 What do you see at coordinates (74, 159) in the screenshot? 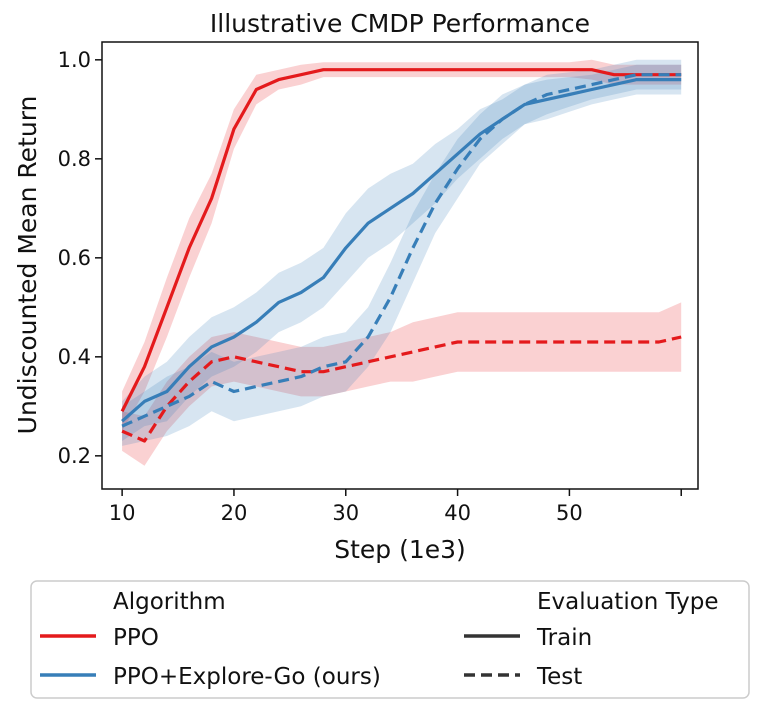
I see `y-tick-label: 0.8` at bounding box center [74, 159].